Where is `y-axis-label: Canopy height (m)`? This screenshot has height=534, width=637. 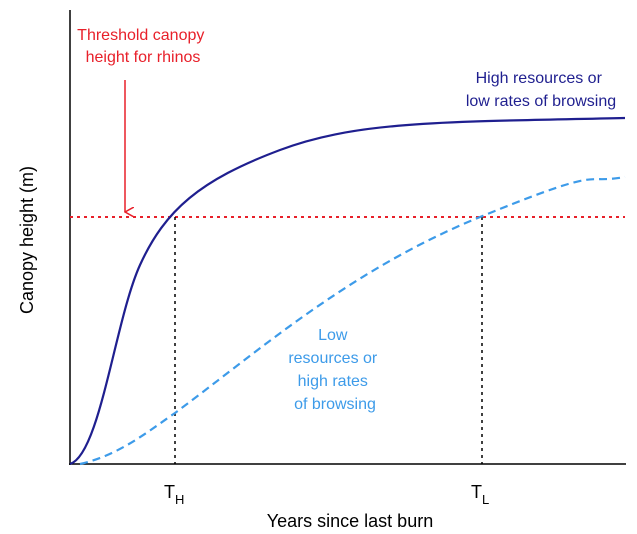 y-axis-label: Canopy height (m) is located at coordinates (27, 240).